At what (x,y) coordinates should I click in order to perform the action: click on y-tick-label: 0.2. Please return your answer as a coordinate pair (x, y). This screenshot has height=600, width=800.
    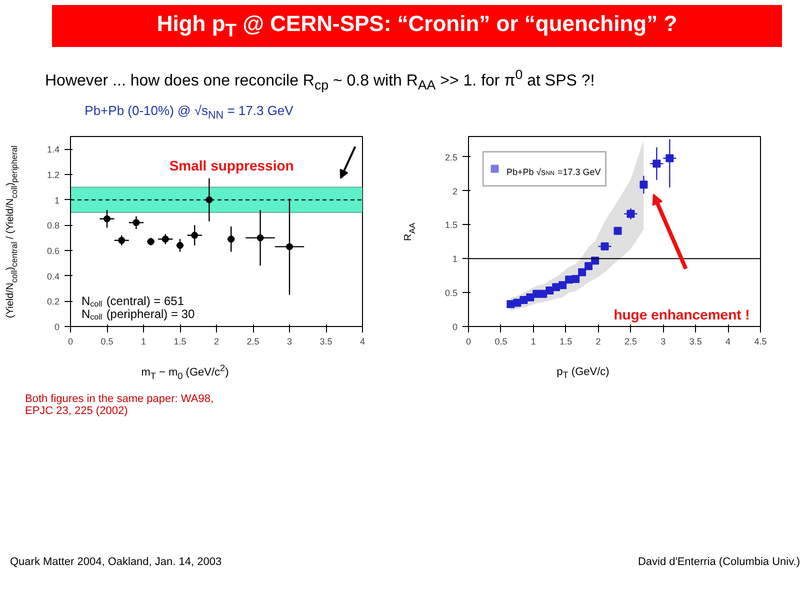
    Looking at the image, I should click on (53, 301).